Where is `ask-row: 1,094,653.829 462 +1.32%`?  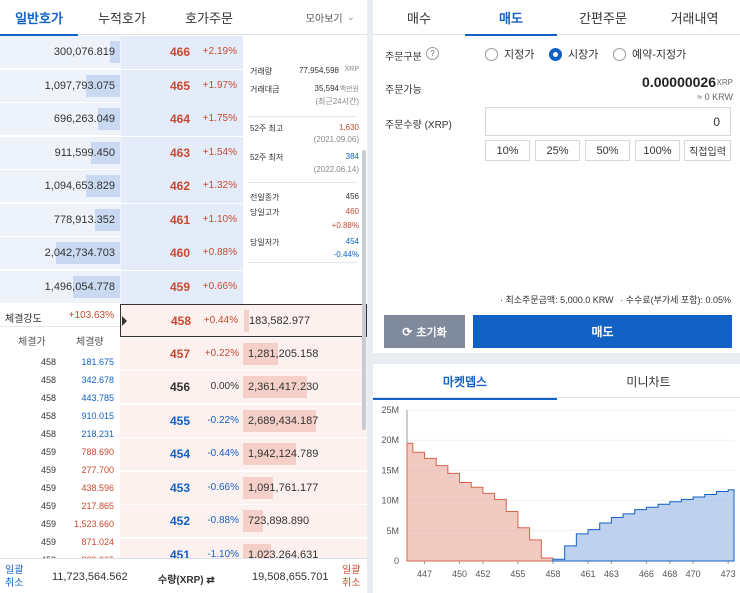 ask-row: 1,094,653.829 462 +1.32% is located at coordinates (121, 186).